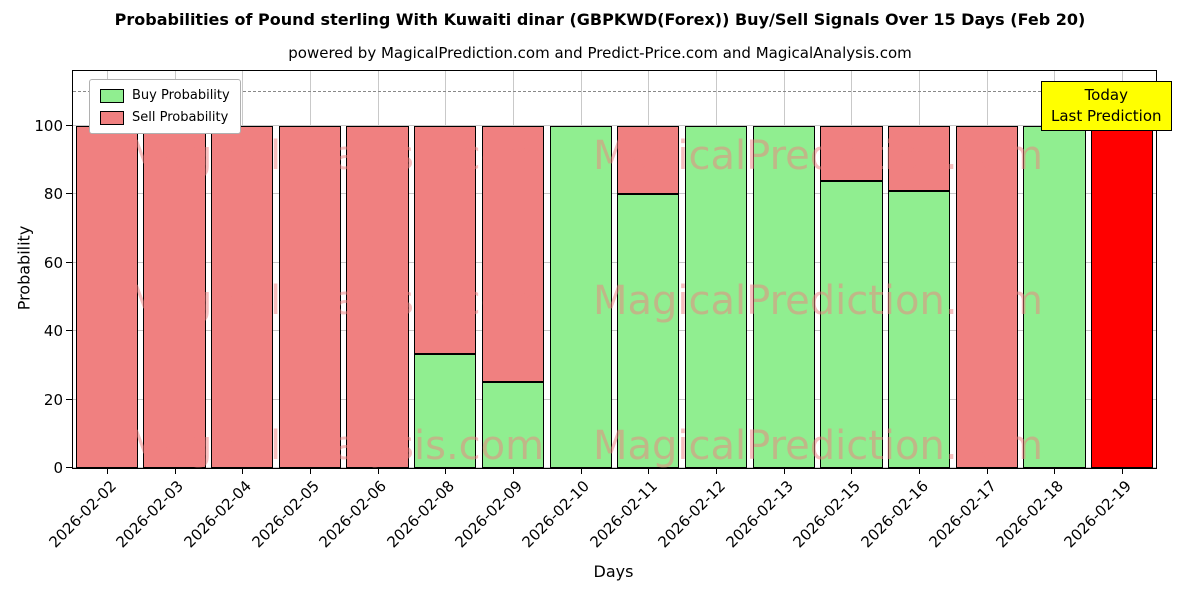 Image resolution: width=1200 pixels, height=600 pixels. Describe the element at coordinates (624, 514) in the screenshot. I see `x-tick-label: 2026-02-11` at that location.